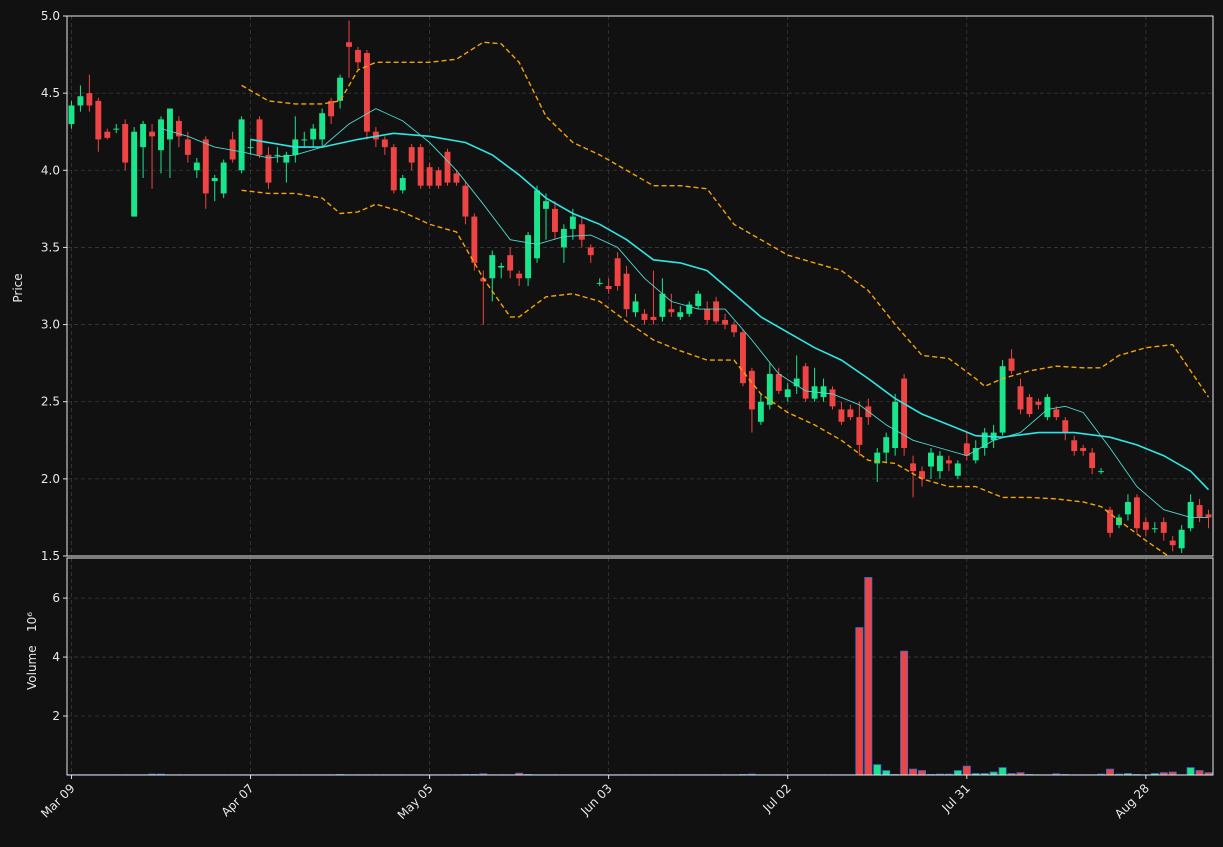 Image resolution: width=1223 pixels, height=847 pixels. What do you see at coordinates (50, 479) in the screenshot?
I see `y-tick-label: 2.0` at bounding box center [50, 479].